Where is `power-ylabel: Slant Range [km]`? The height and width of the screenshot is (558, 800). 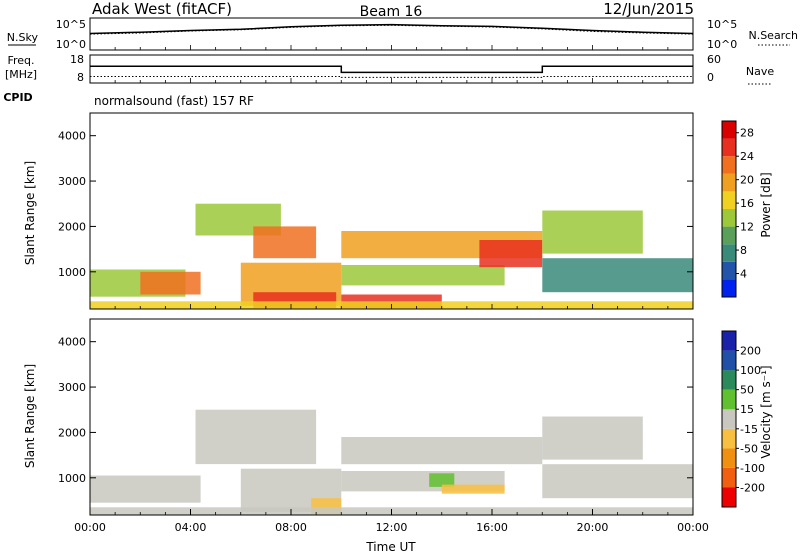
power-ylabel: Slant Range [km] is located at coordinates (30, 213).